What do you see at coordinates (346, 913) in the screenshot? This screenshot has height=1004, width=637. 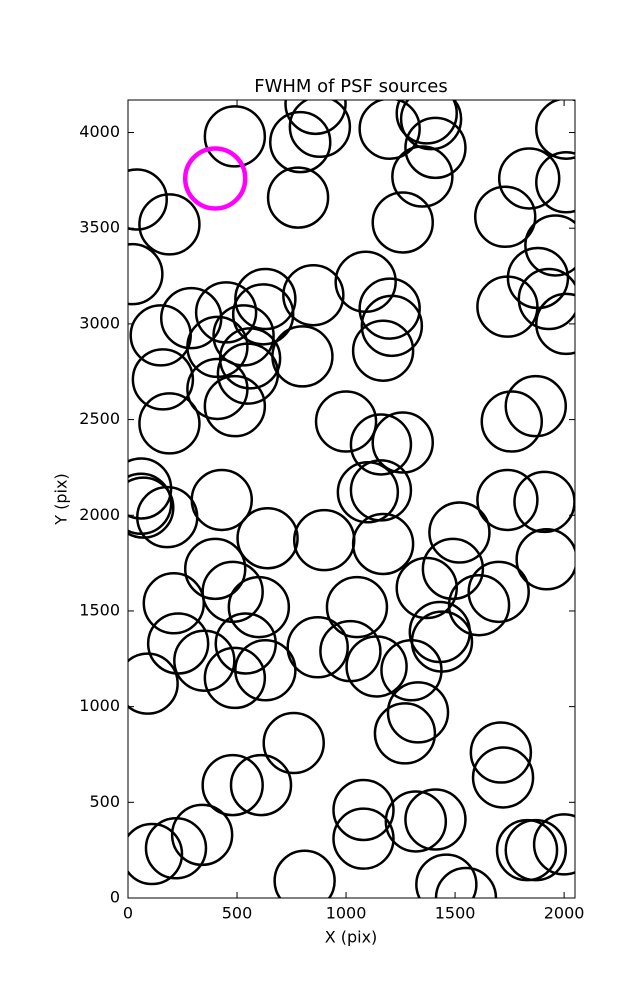 I see `x-tick-label: 1000` at bounding box center [346, 913].